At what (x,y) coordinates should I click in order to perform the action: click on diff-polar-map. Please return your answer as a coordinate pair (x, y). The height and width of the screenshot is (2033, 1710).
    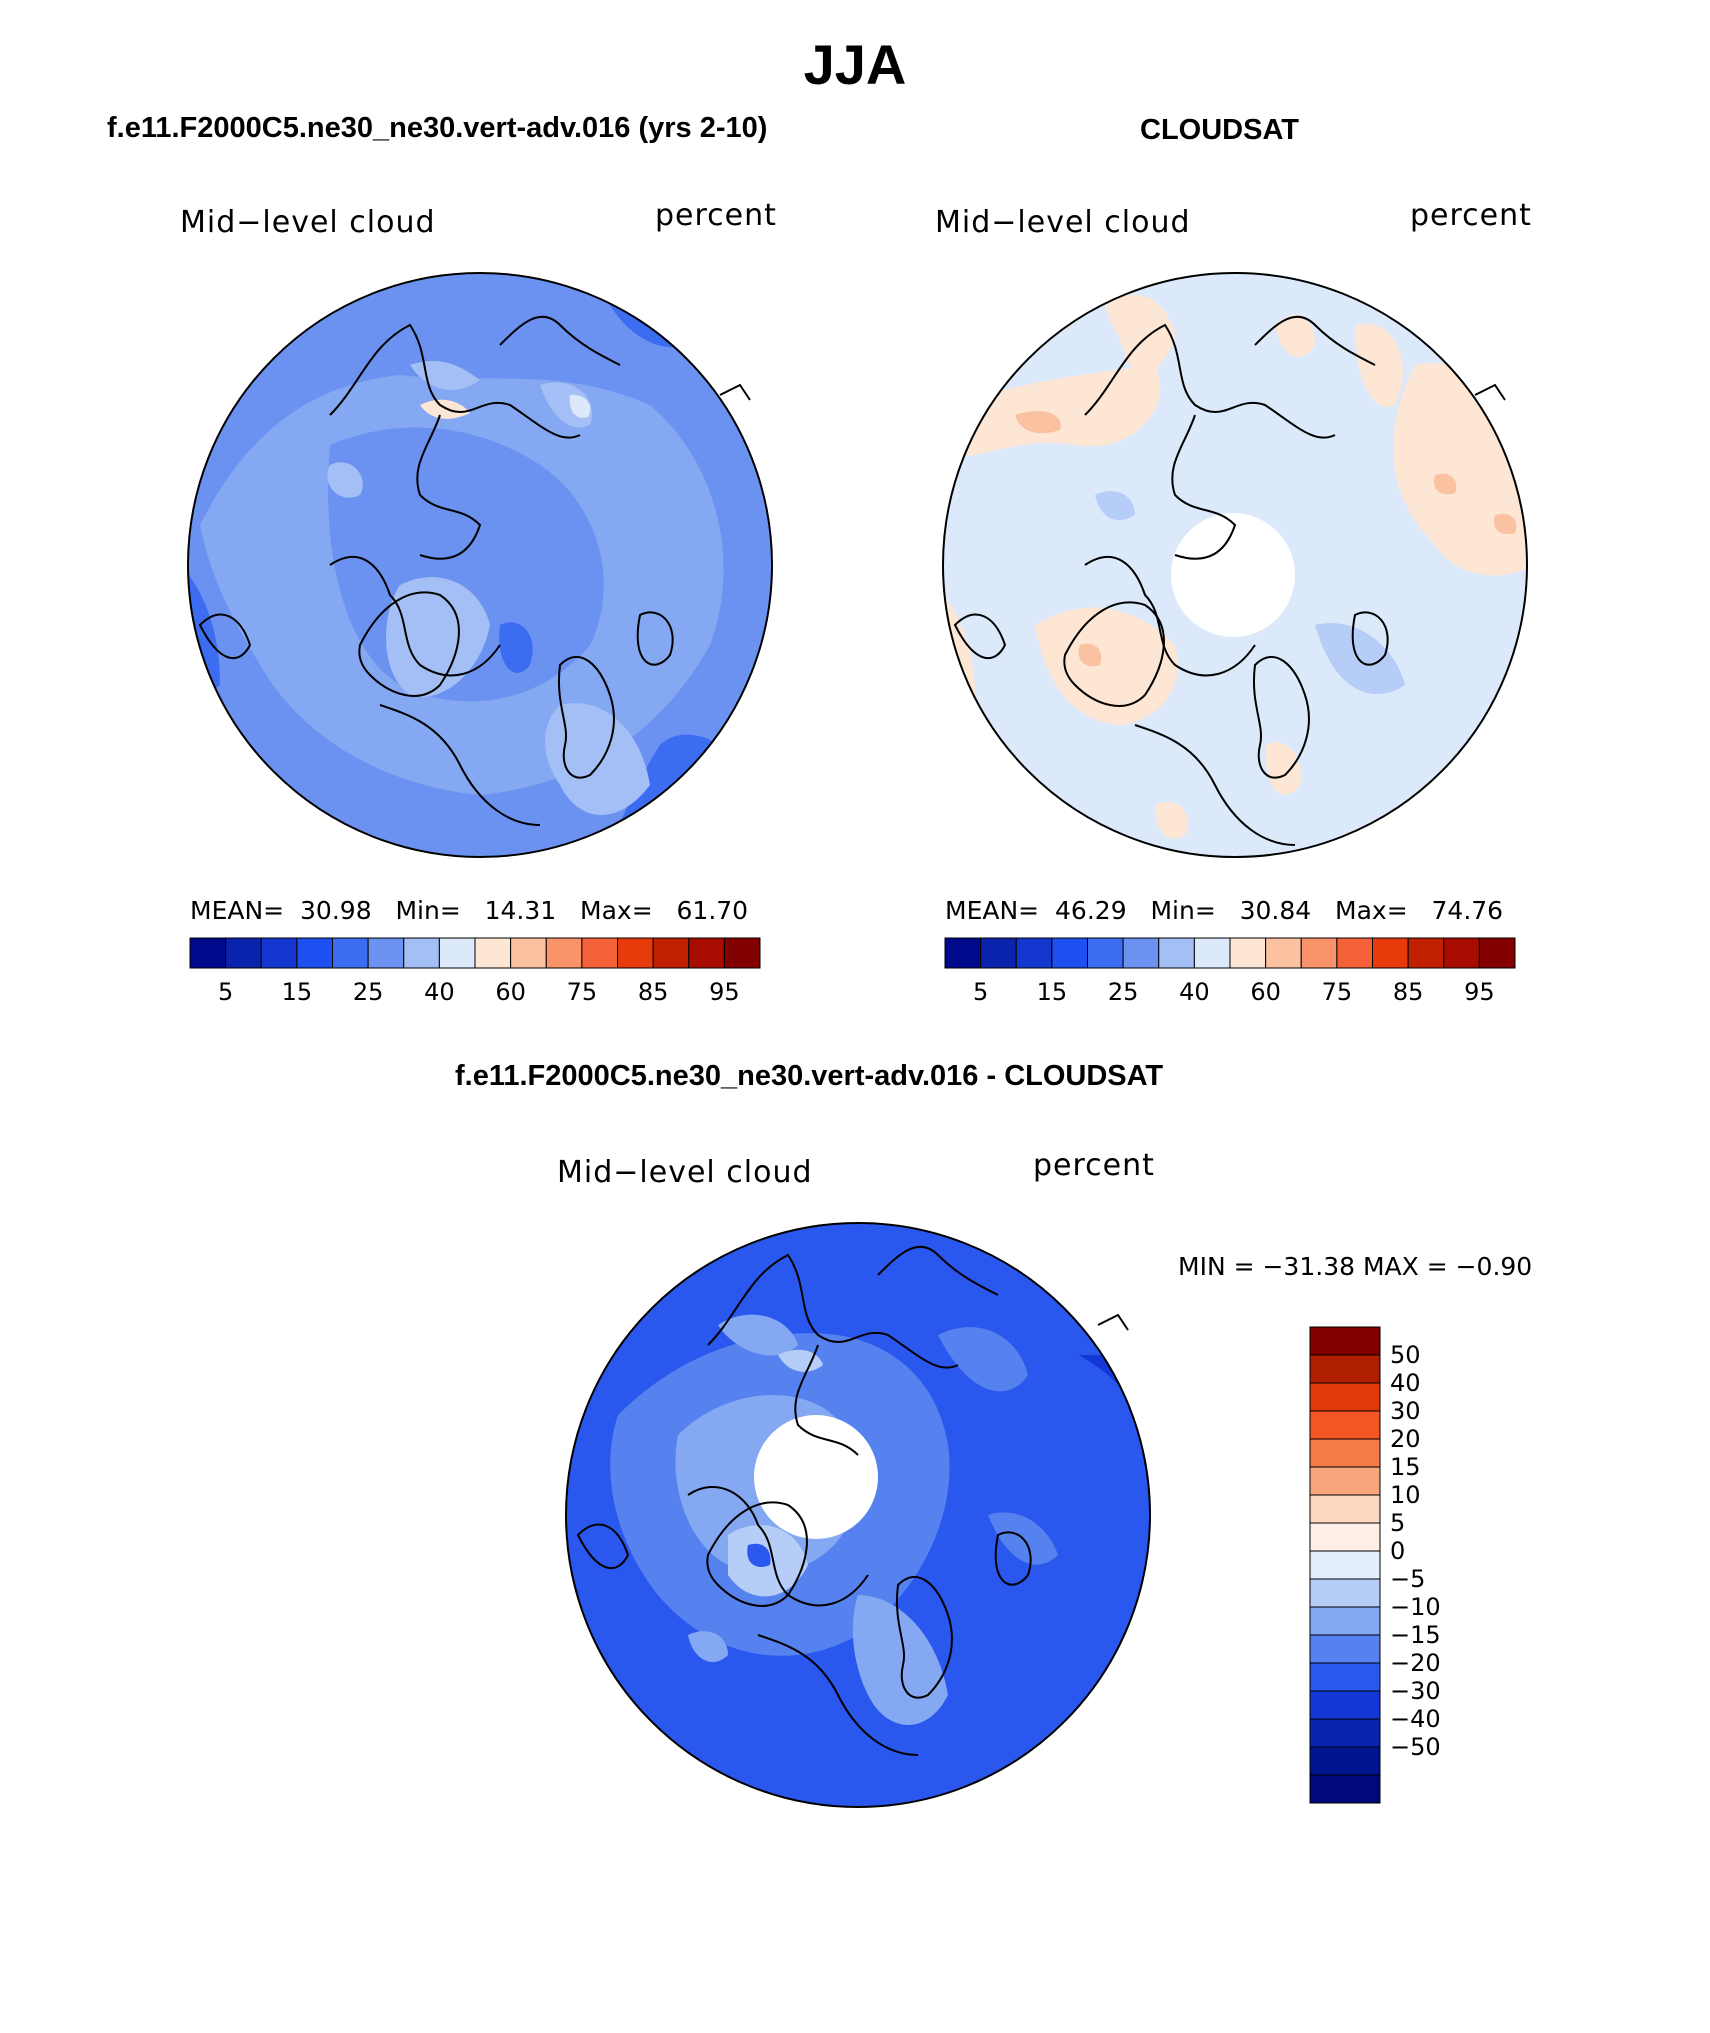
    Looking at the image, I should click on (858, 1515).